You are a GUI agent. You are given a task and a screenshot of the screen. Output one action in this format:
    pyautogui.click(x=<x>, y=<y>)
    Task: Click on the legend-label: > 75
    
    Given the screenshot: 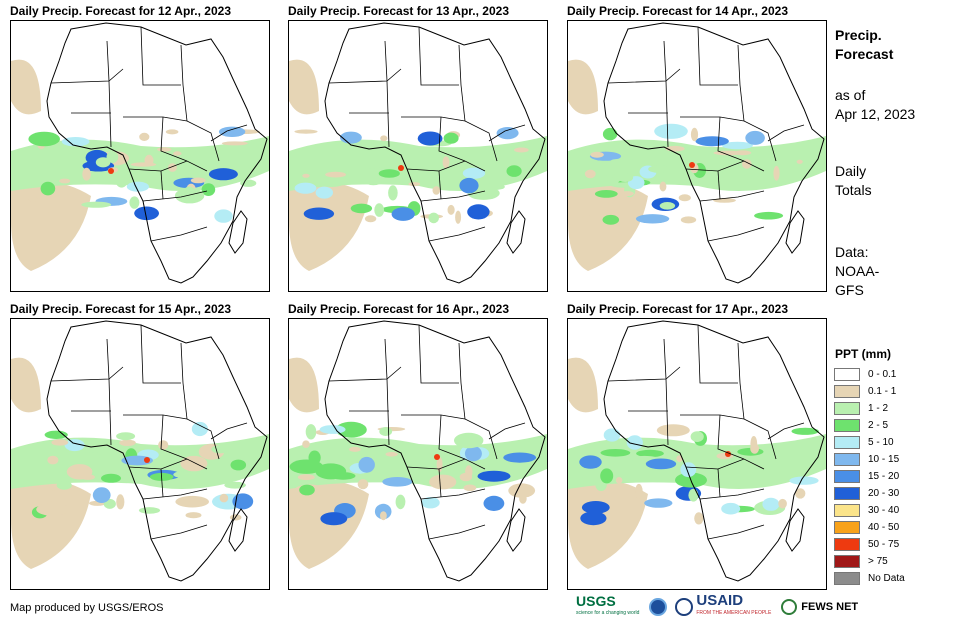 What is the action you would take?
    pyautogui.click(x=878, y=561)
    